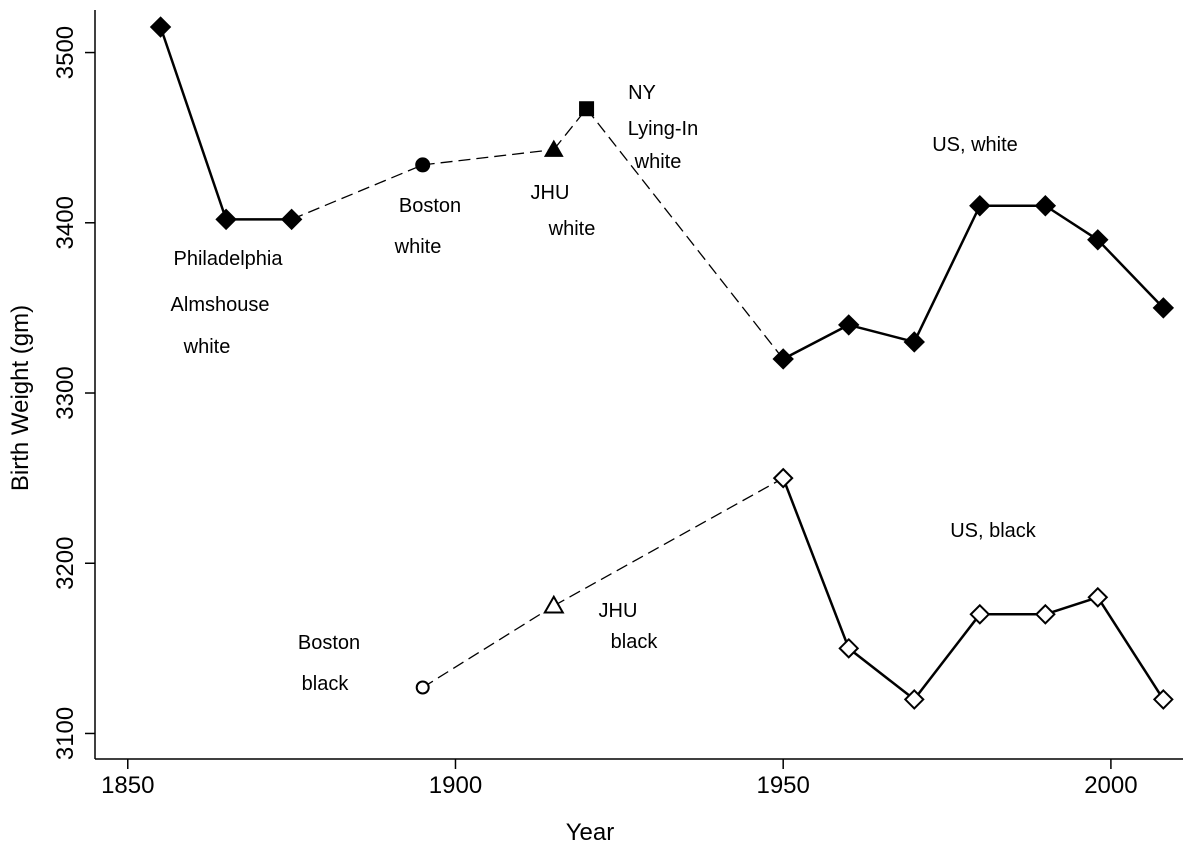 The width and height of the screenshot is (1183, 846). I want to click on x-tick-label-1850: 1850, so click(127, 785).